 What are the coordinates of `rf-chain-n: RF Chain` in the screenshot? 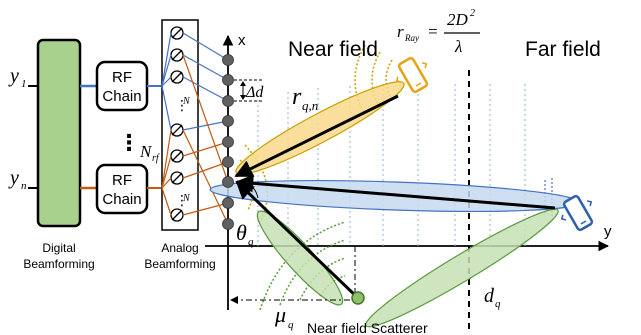 It's located at (122, 189).